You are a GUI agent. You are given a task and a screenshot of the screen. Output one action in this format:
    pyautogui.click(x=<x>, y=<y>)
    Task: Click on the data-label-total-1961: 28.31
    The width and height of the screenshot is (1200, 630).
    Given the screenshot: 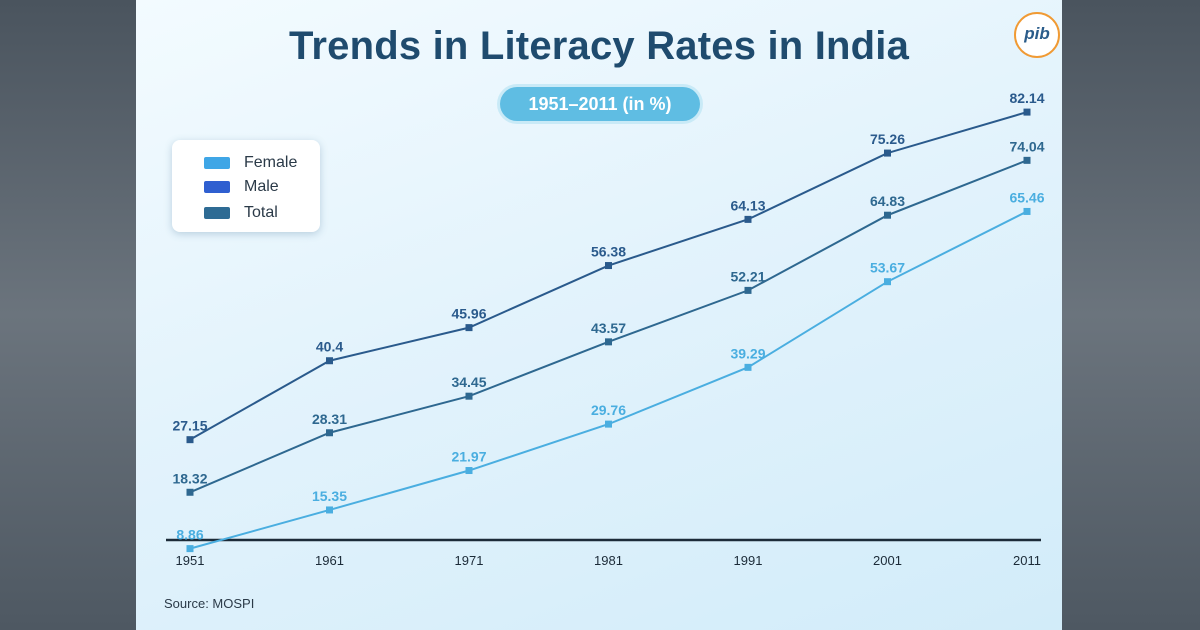 What is the action you would take?
    pyautogui.click(x=329, y=419)
    